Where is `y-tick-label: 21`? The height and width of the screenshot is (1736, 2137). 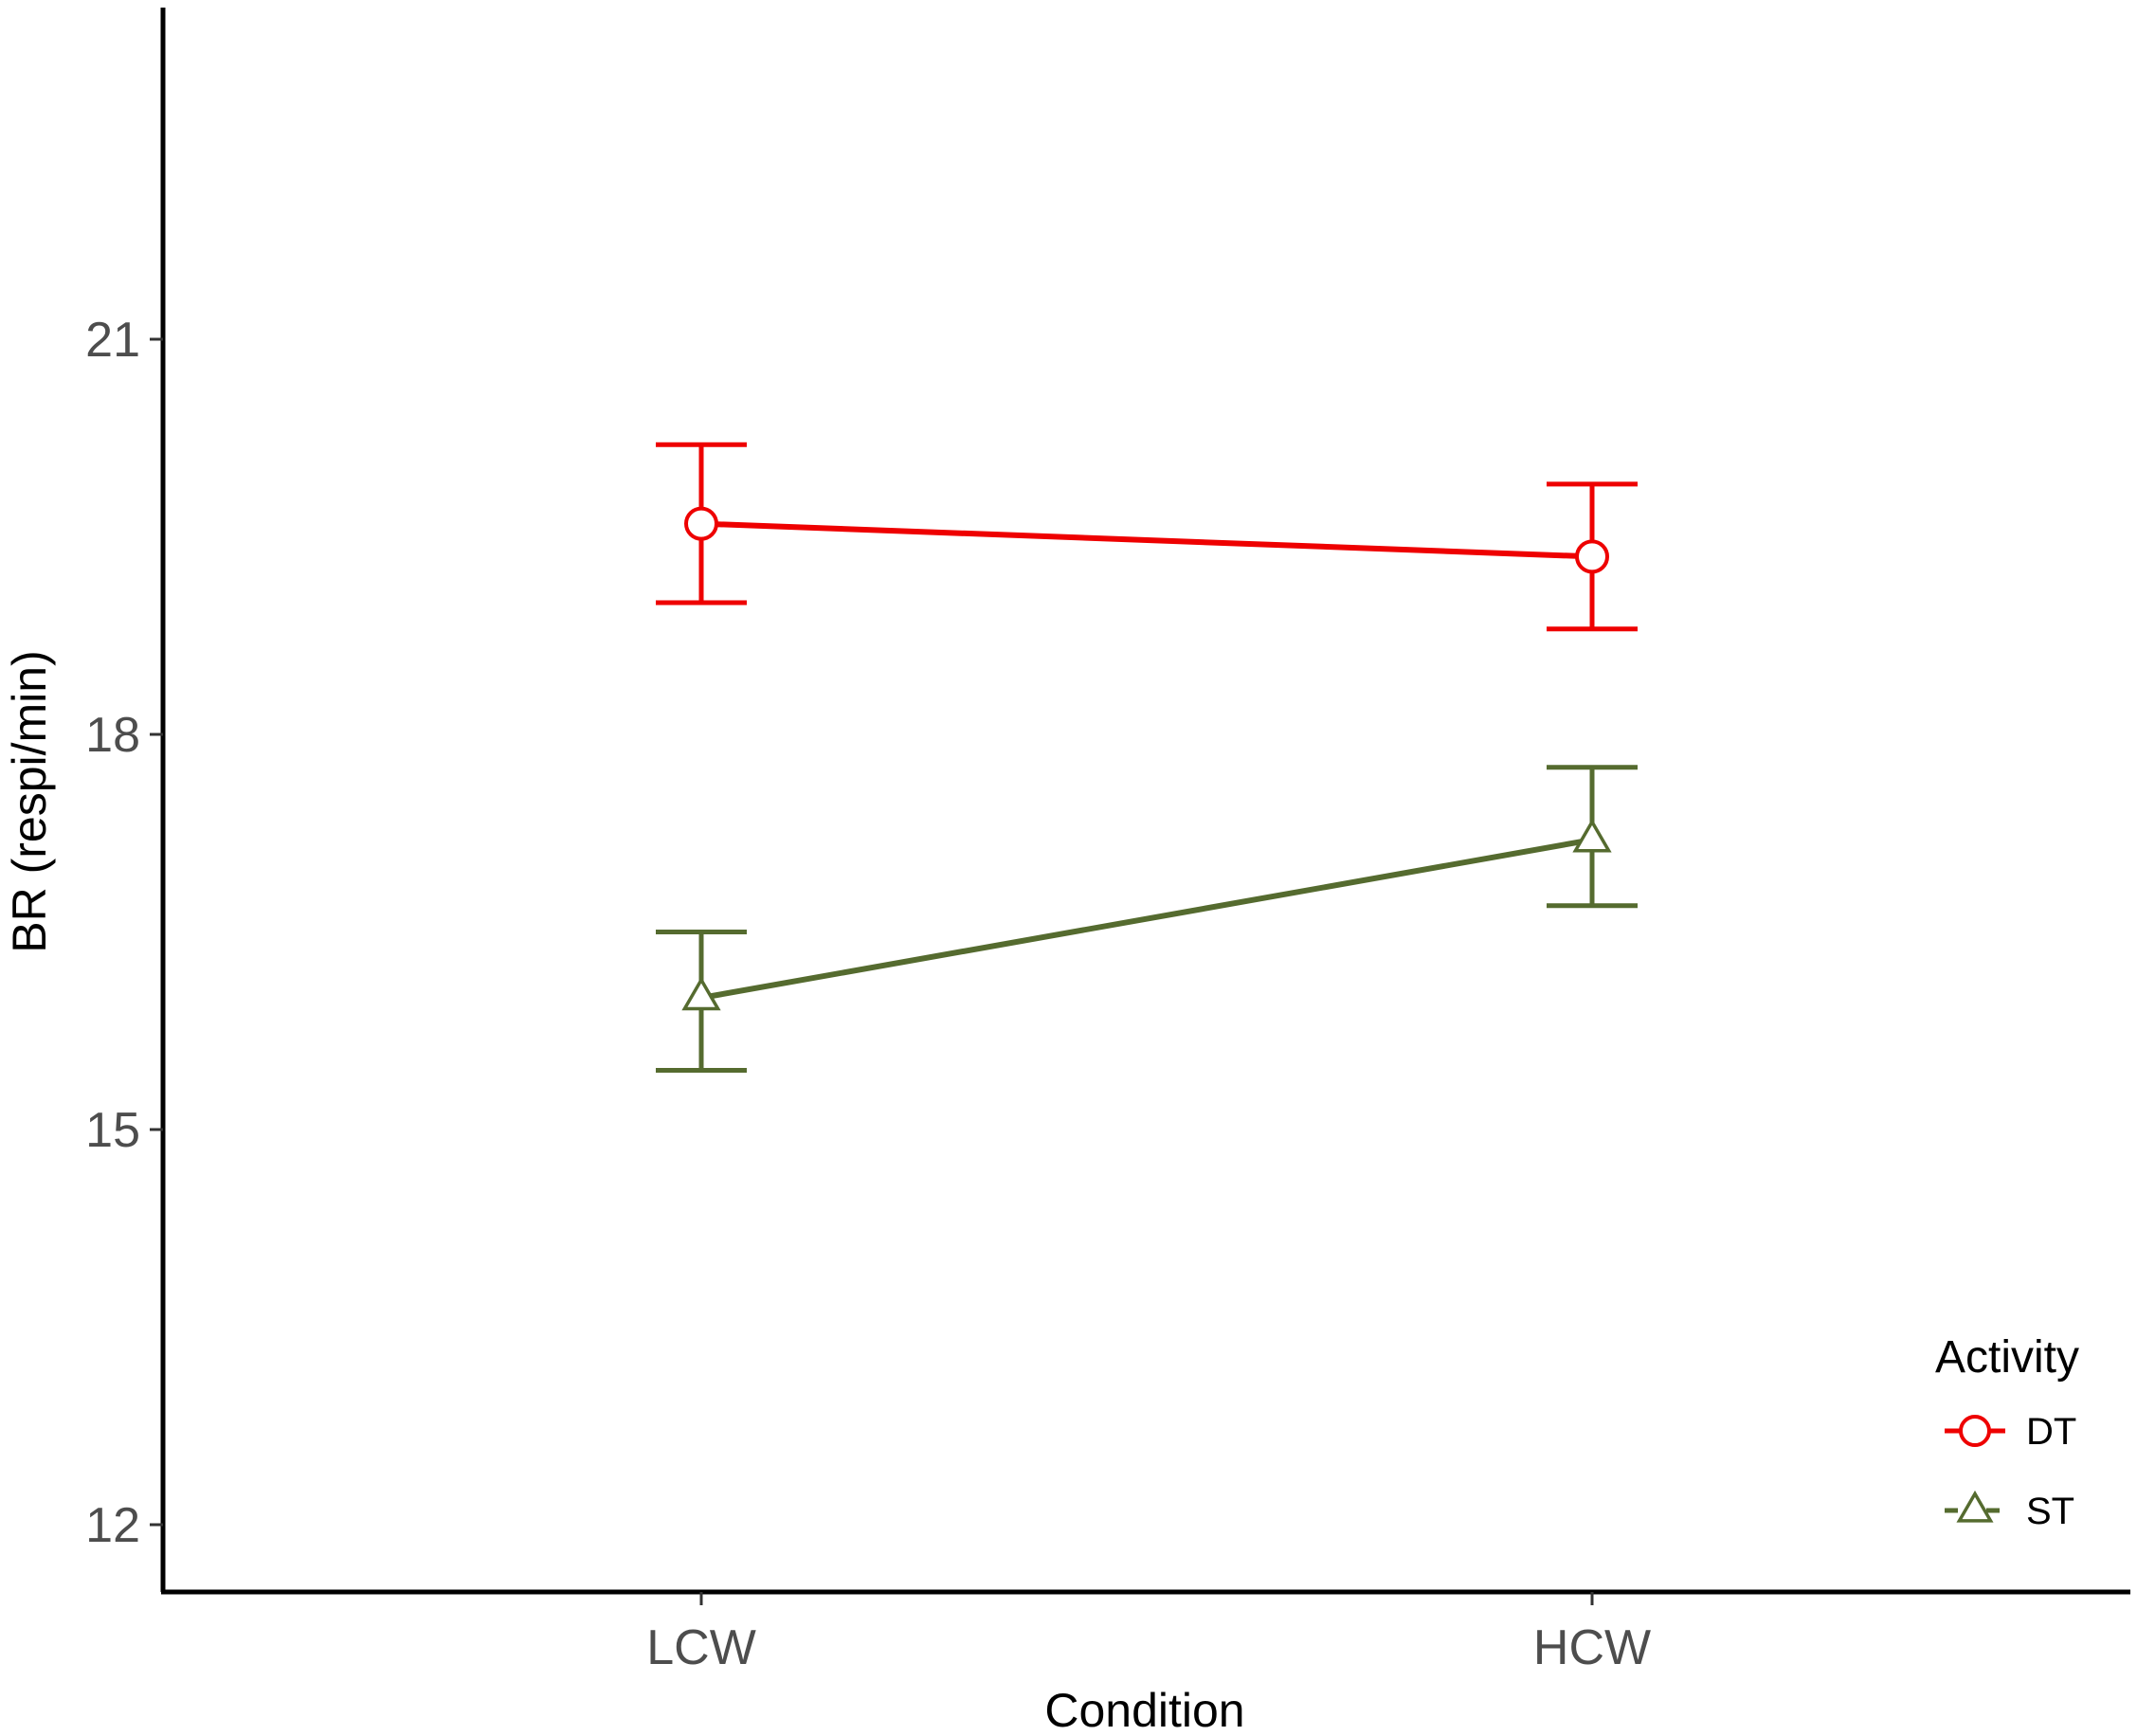
y-tick-label: 21 is located at coordinates (112, 340).